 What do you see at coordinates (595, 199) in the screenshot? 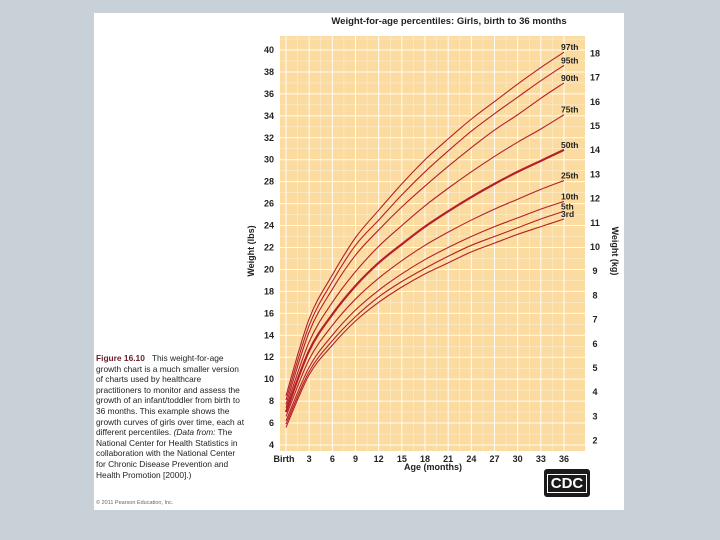
I see `y-tick-label-kg: 12` at bounding box center [595, 199].